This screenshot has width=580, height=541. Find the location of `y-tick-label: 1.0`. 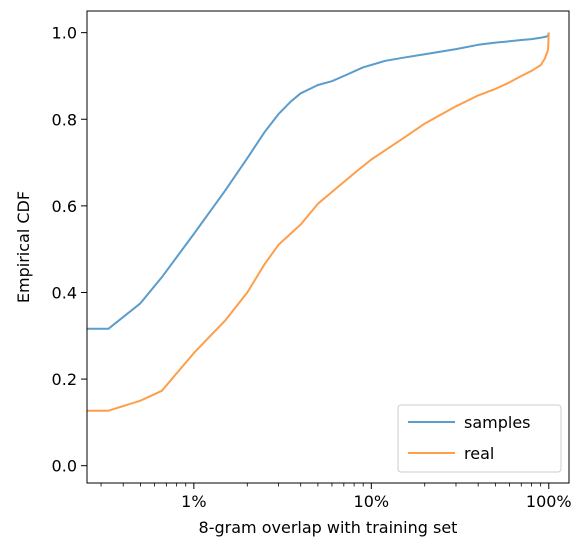

y-tick-label: 1.0 is located at coordinates (64, 33).